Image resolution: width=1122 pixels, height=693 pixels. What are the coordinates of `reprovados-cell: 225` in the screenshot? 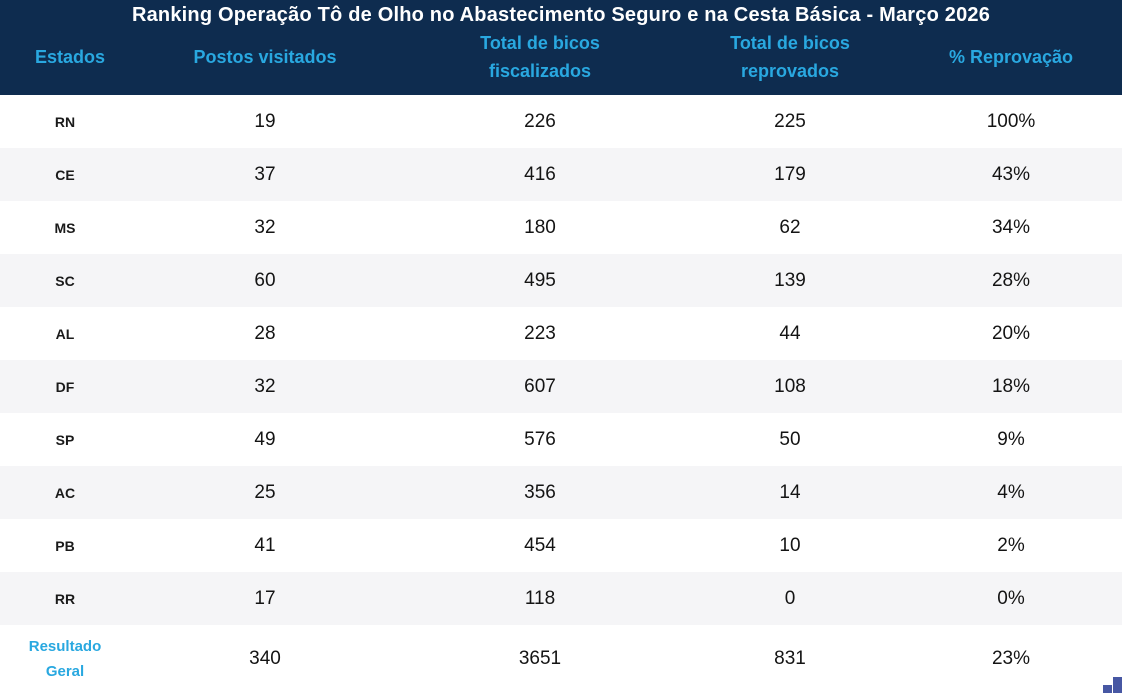 It's located at (790, 121).